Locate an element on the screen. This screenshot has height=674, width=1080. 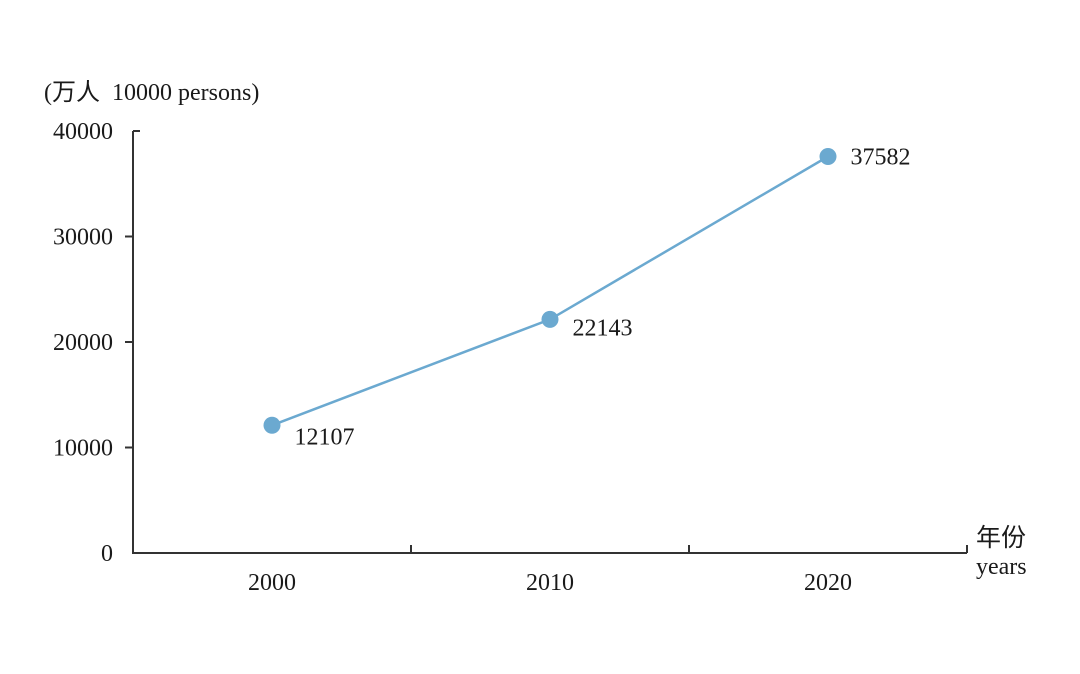
data-point-label: 37582 is located at coordinates (881, 158).